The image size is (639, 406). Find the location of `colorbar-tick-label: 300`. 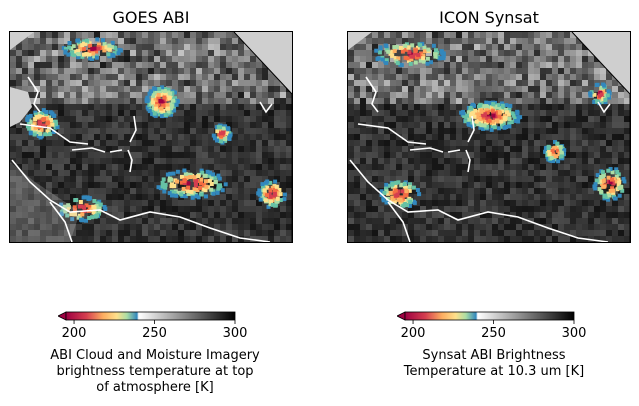

colorbar-tick-label: 300 is located at coordinates (235, 333).